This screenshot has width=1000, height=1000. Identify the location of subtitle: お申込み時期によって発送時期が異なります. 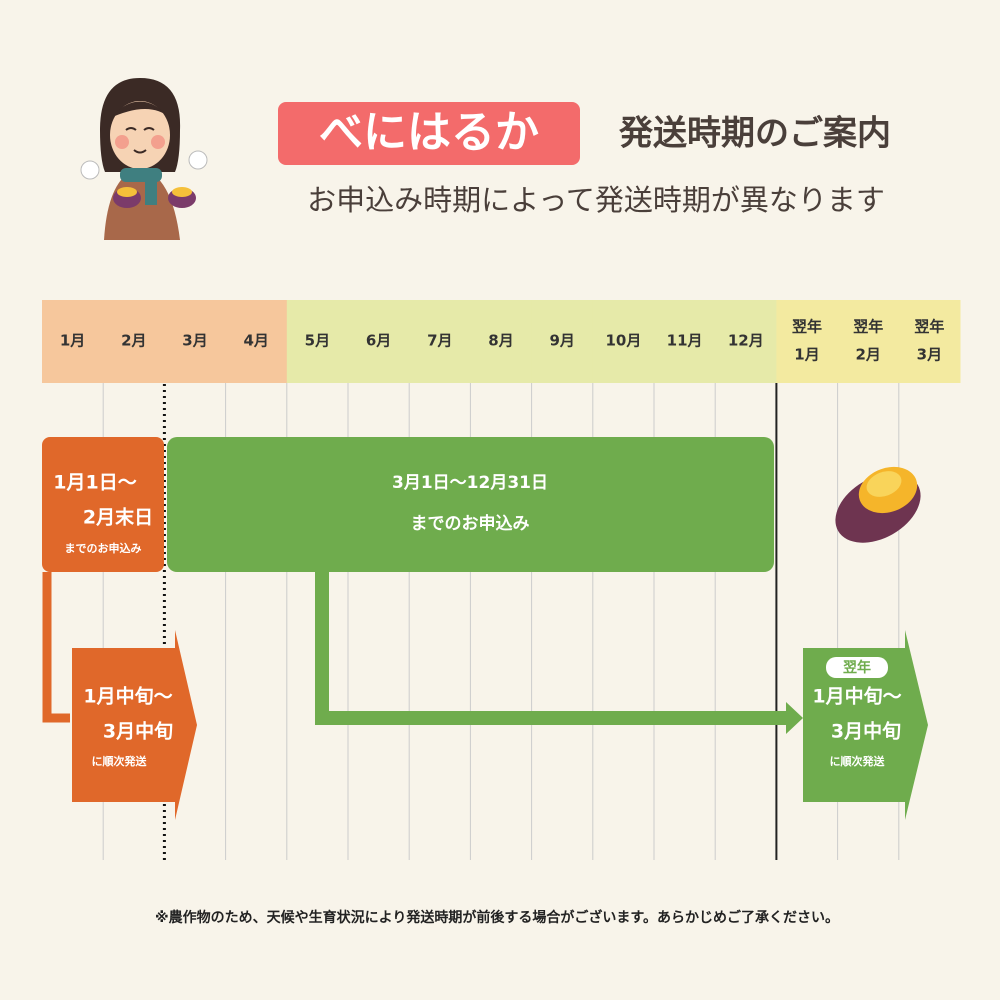
(596, 200).